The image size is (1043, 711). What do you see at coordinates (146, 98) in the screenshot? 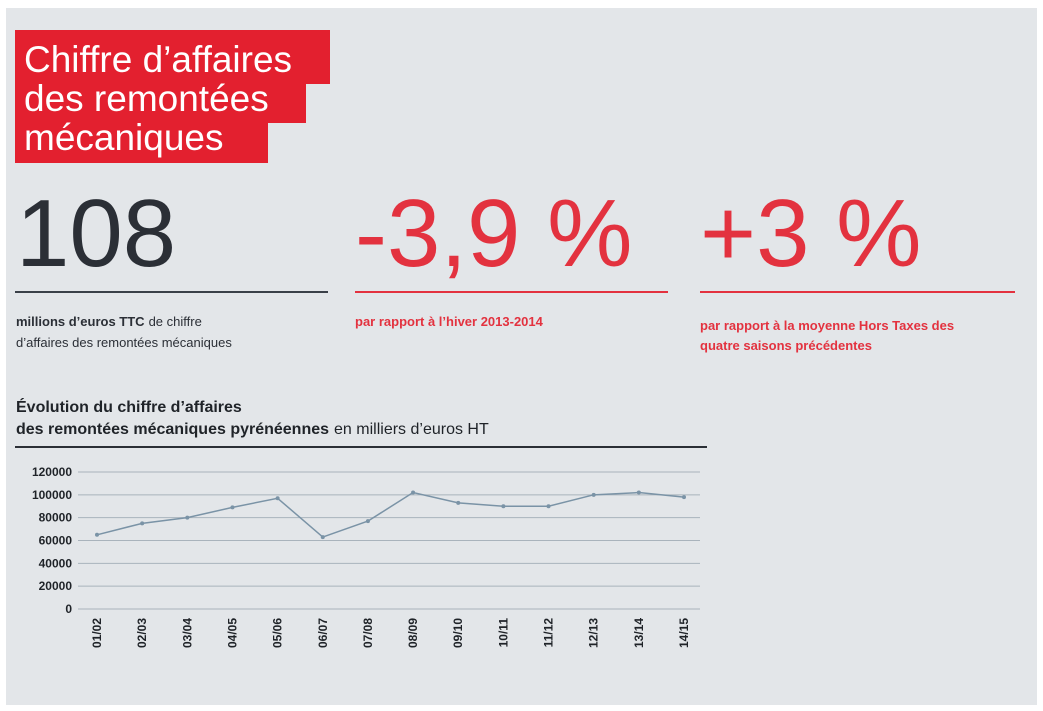
I see `page-title: des remontées` at bounding box center [146, 98].